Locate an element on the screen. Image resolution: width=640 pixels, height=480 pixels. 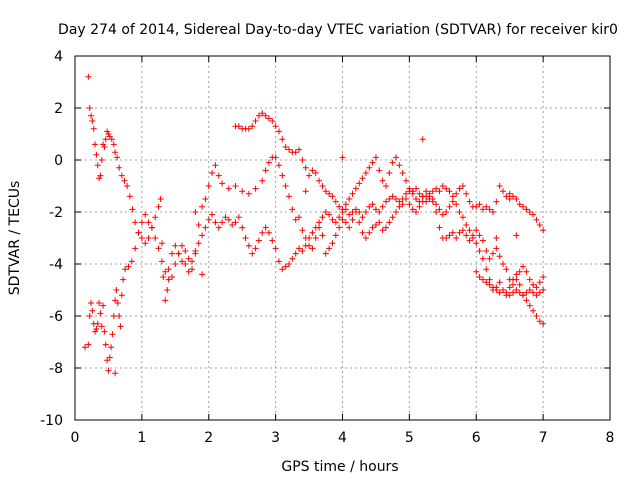
y-tick-label: 0 is located at coordinates (58, 161).